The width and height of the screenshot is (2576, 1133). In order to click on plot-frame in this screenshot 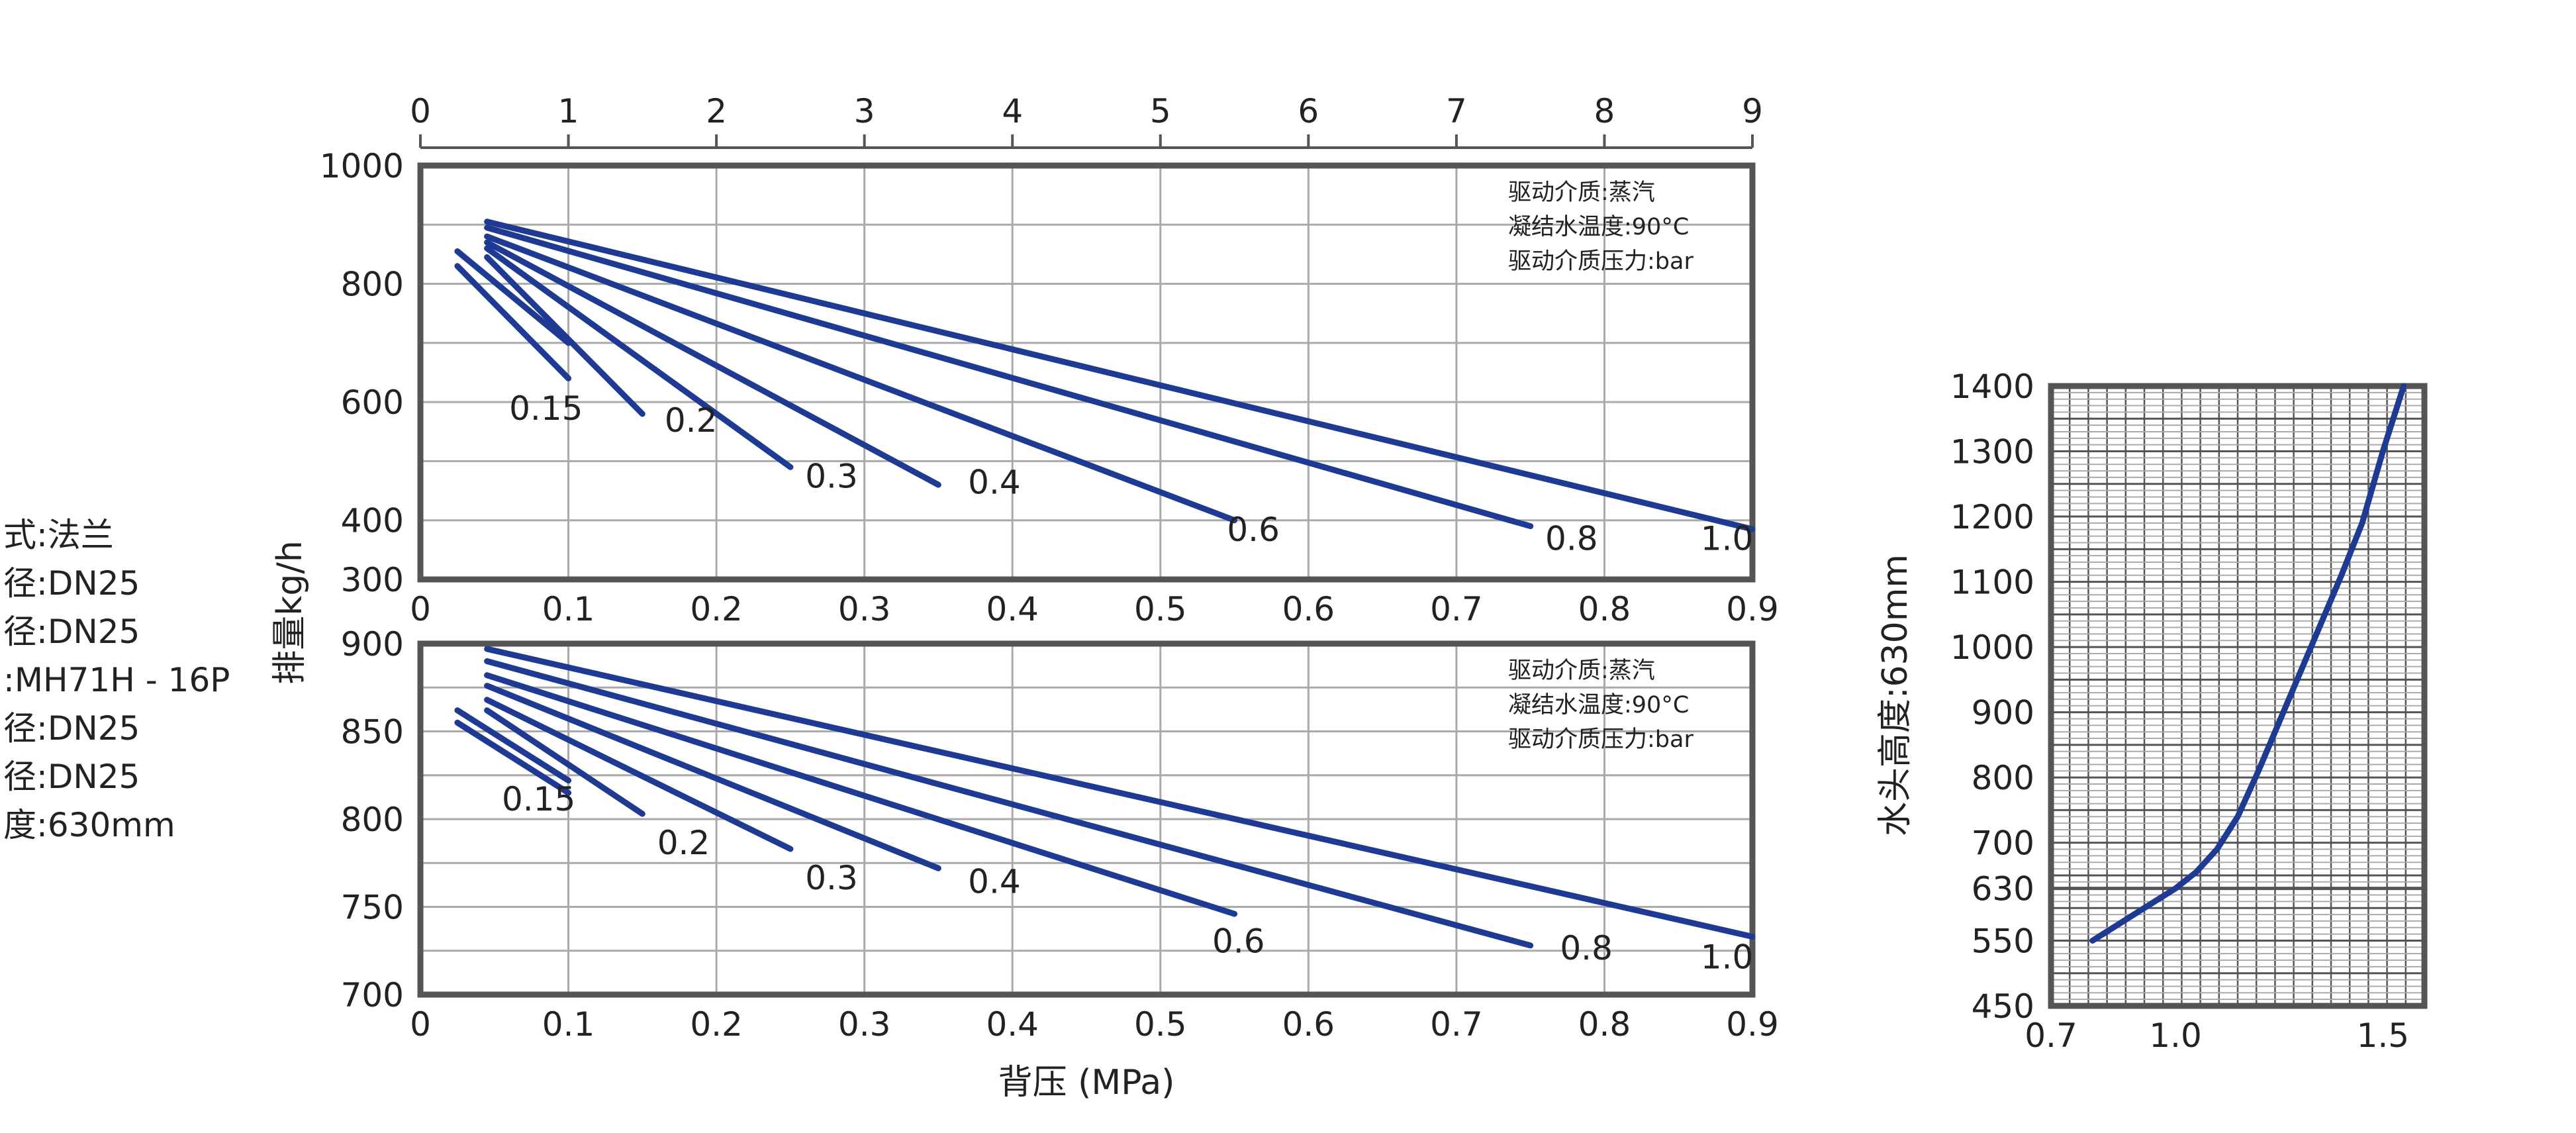, I will do `click(2238, 696)`.